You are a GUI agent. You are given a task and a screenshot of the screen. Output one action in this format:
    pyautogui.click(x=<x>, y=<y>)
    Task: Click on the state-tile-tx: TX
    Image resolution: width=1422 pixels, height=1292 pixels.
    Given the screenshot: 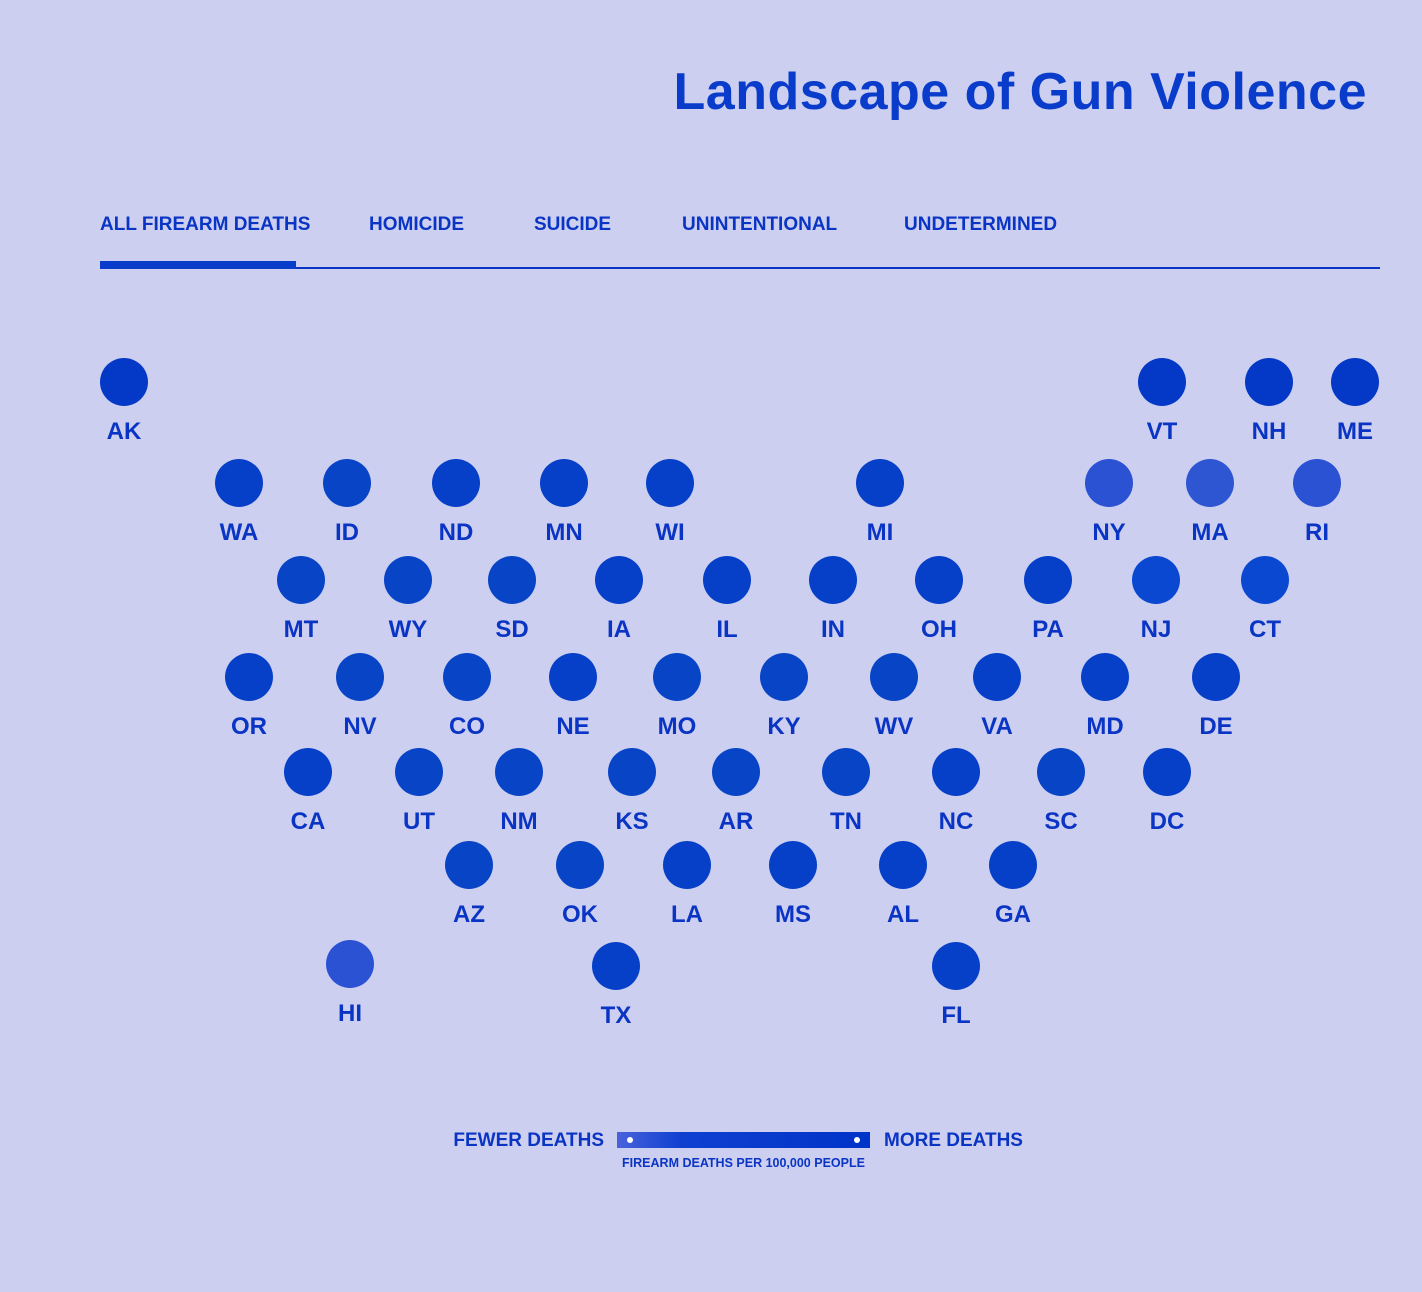 What is the action you would take?
    pyautogui.click(x=616, y=986)
    